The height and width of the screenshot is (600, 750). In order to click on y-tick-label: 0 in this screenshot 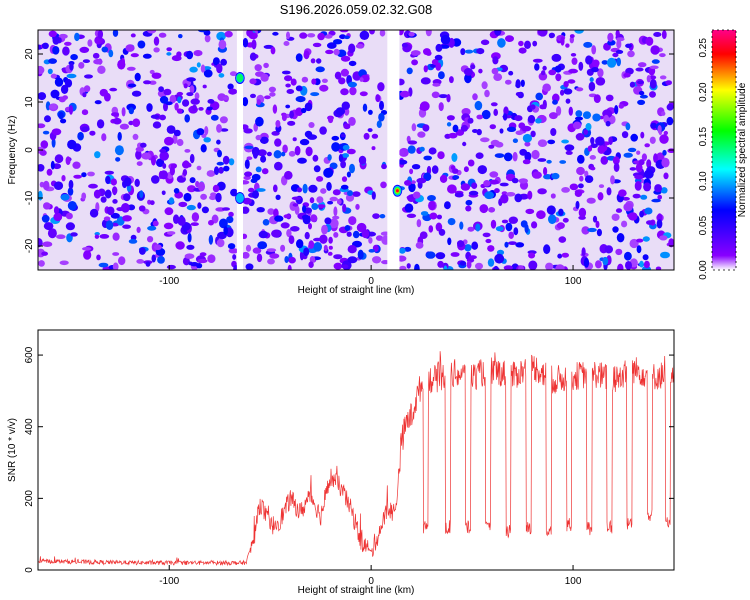, I will do `click(29, 570)`.